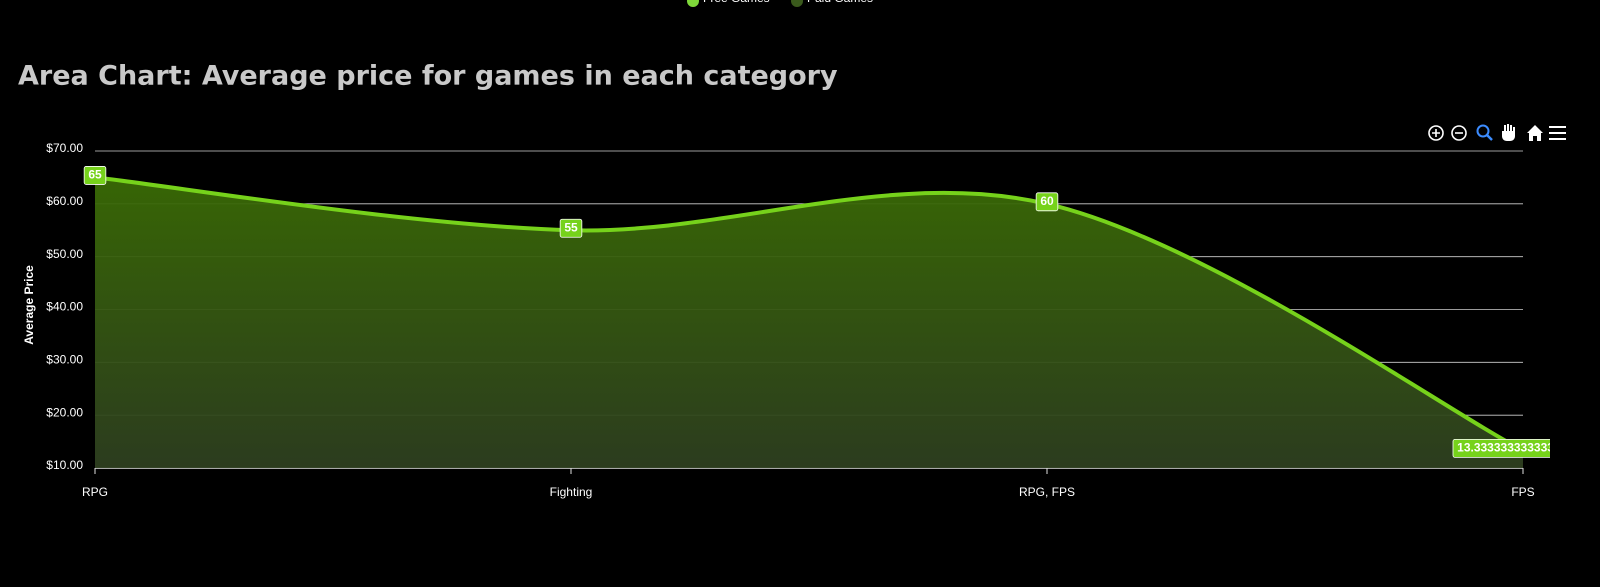  Describe the element at coordinates (1459, 133) in the screenshot. I see `zoom-out` at that location.